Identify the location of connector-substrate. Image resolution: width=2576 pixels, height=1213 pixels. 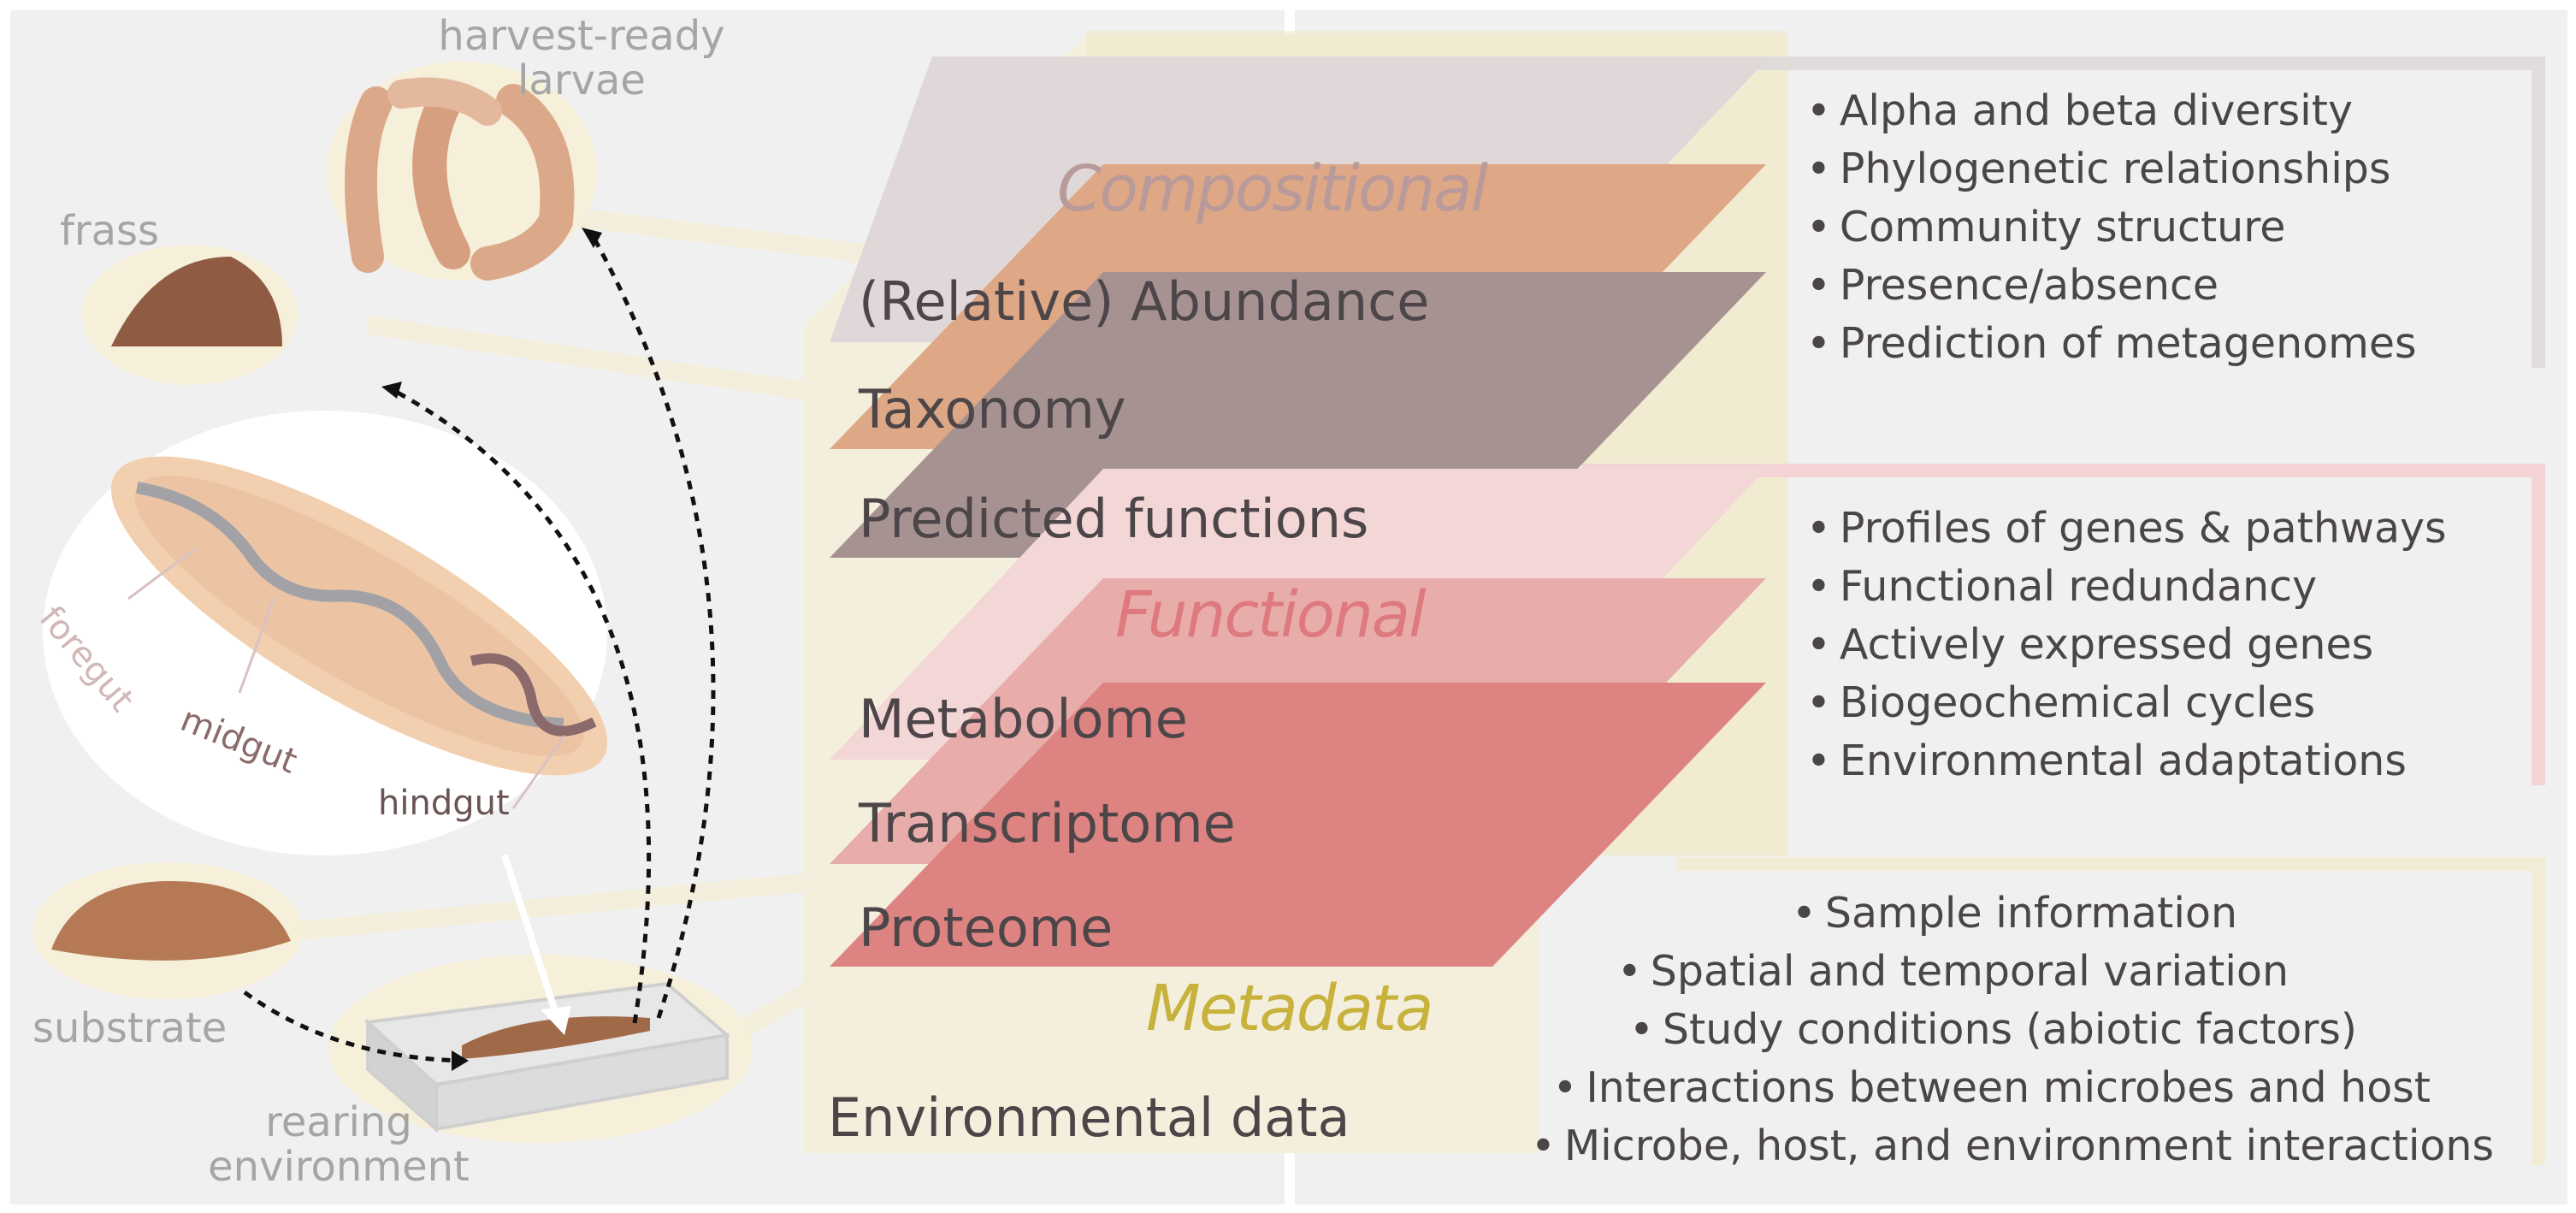
(552, 907).